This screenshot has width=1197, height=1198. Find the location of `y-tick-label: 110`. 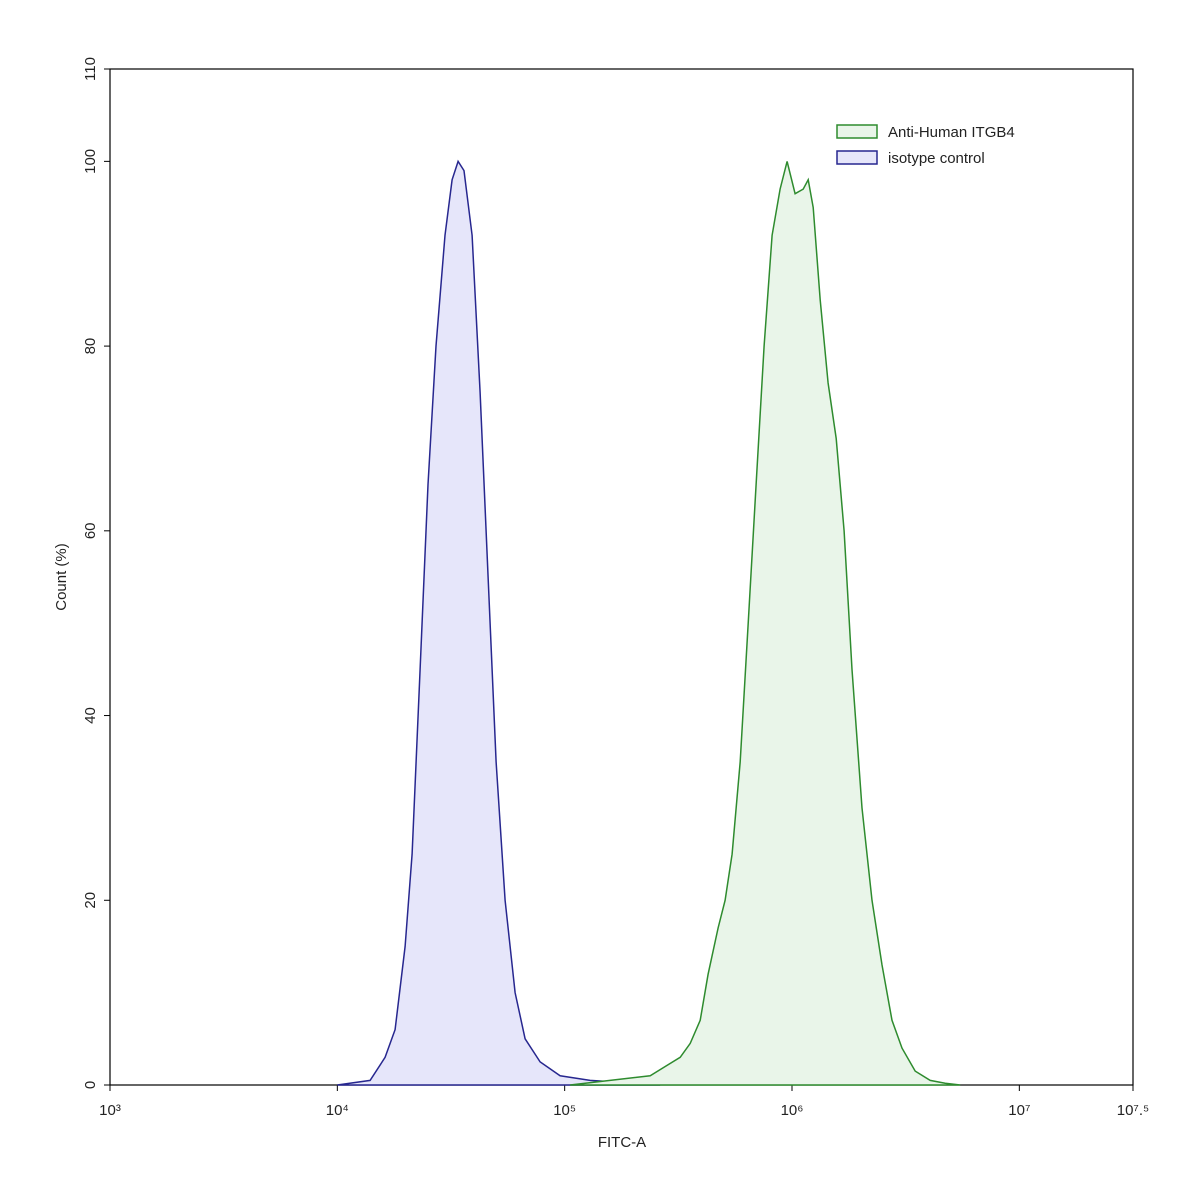

y-tick-label: 110 is located at coordinates (90, 69).